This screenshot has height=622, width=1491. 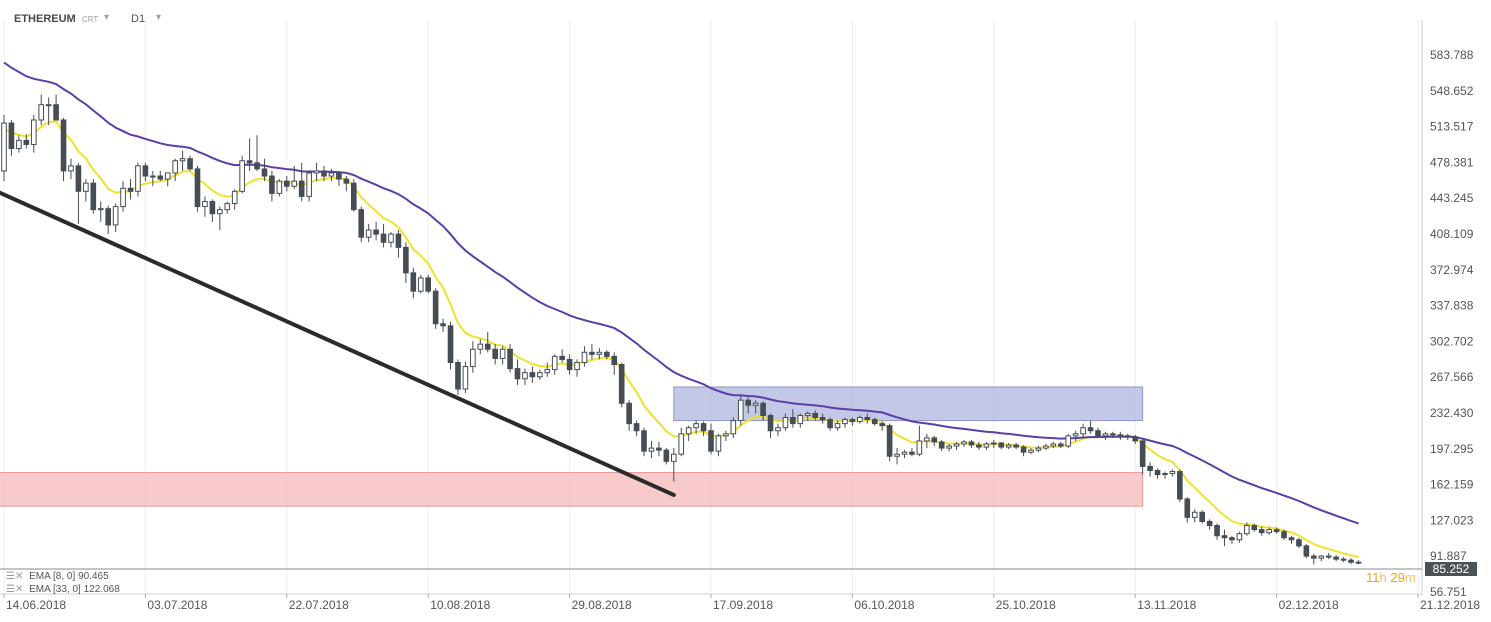 I want to click on countdown-minutes: 29, so click(x=1397, y=577).